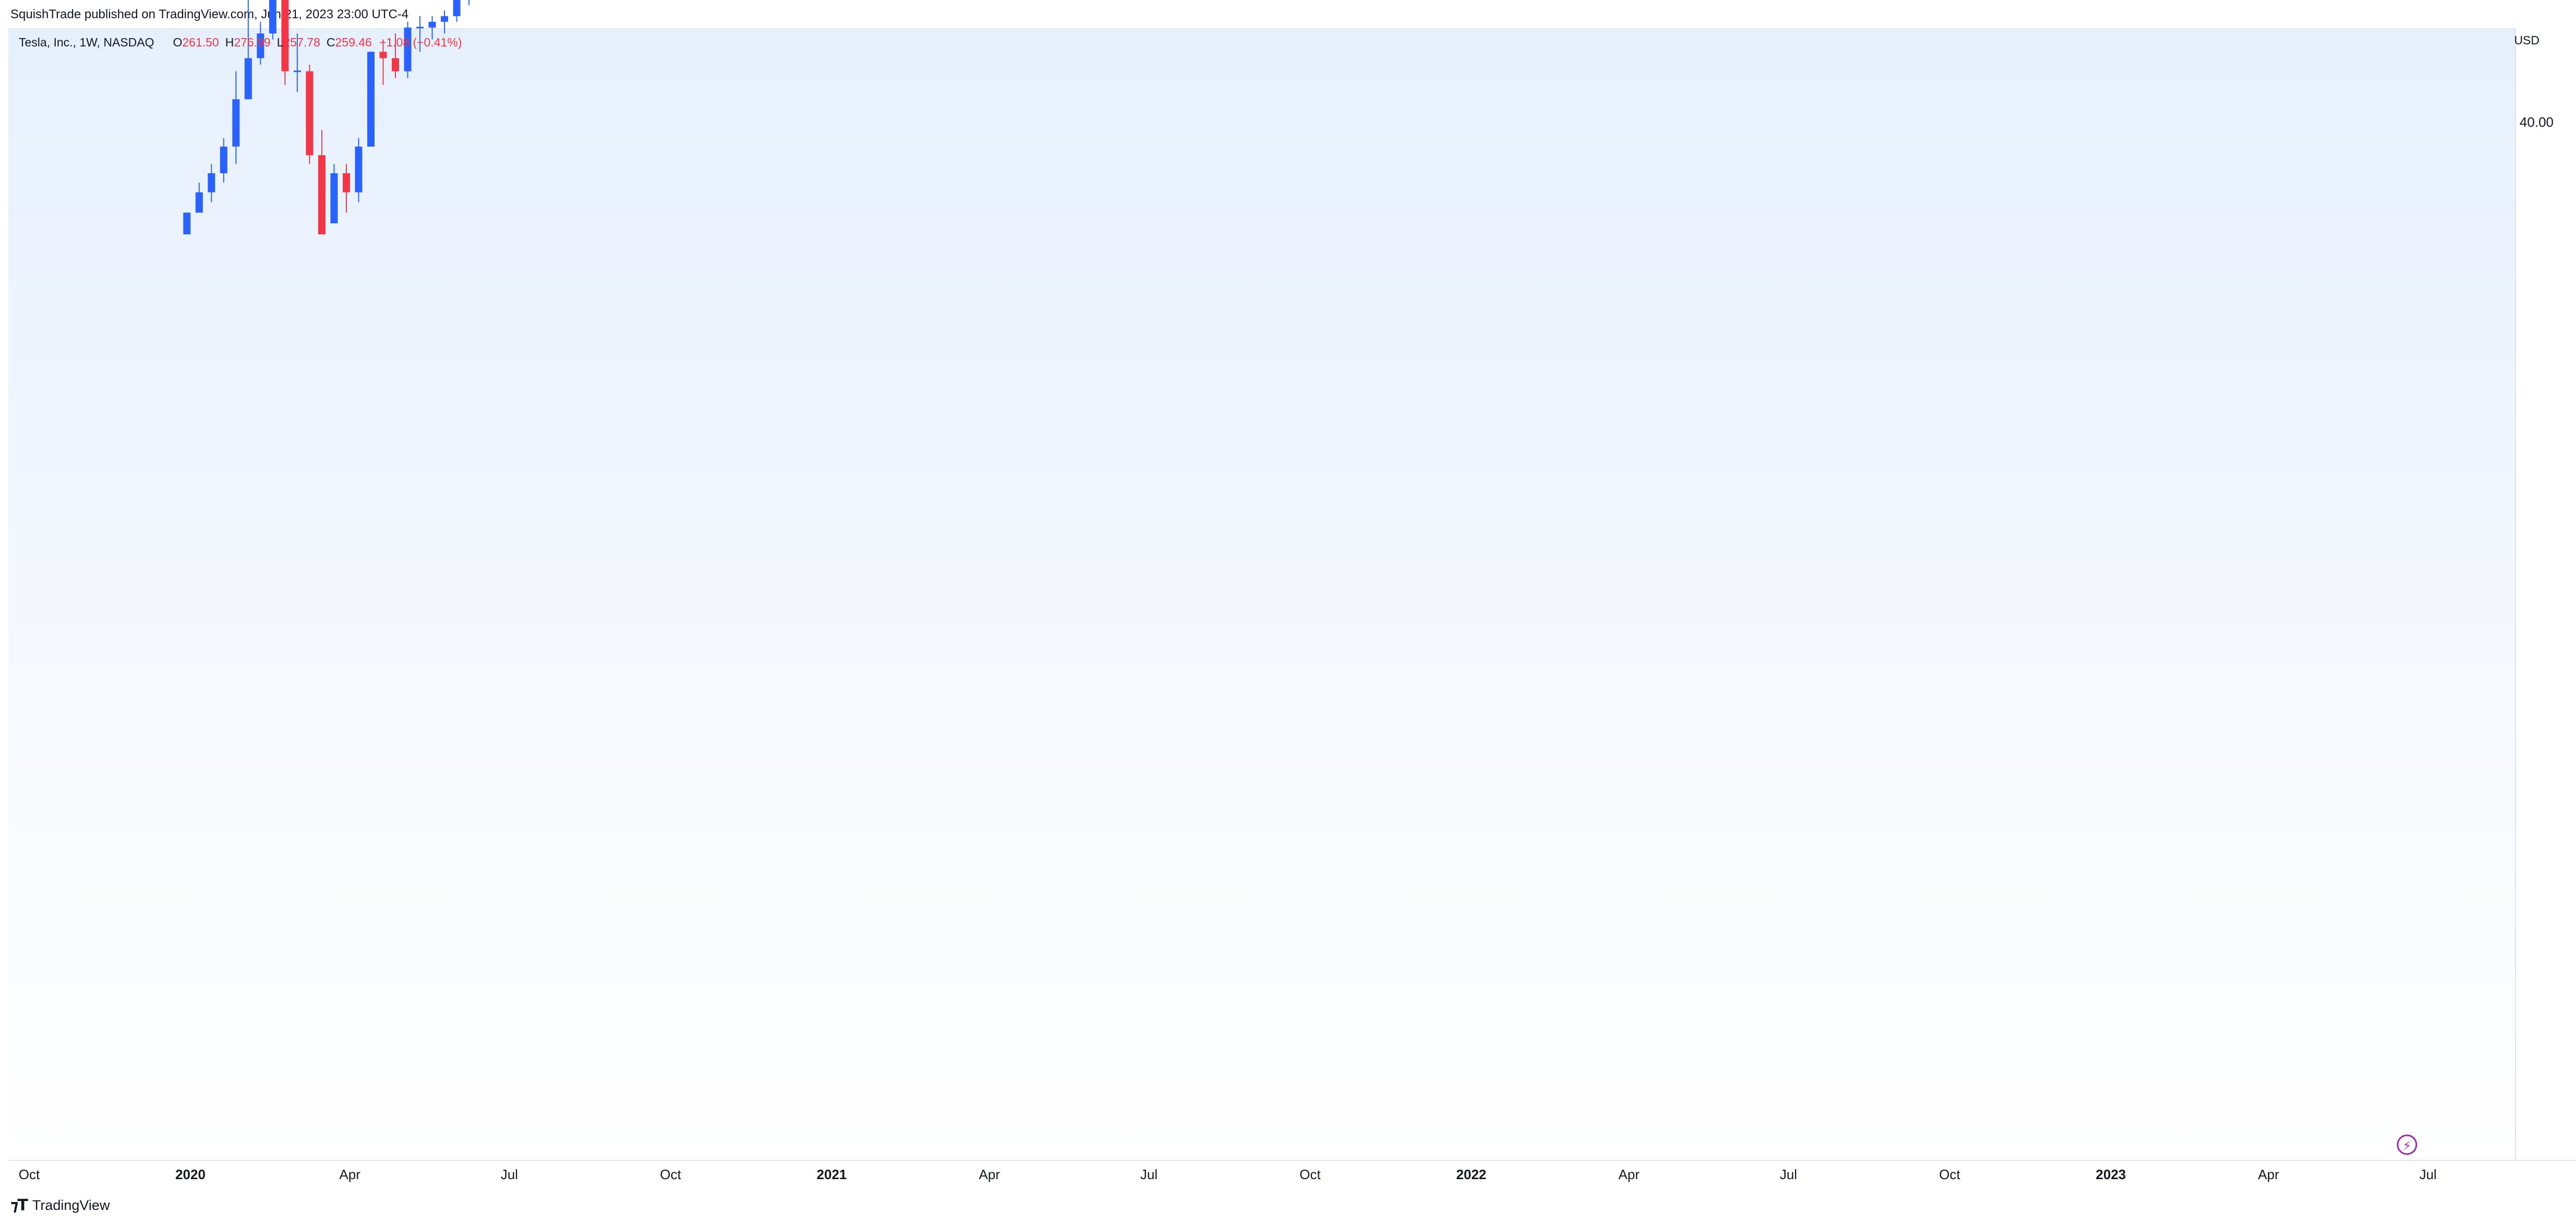  I want to click on price-tick-label: 40.00, so click(2537, 122).